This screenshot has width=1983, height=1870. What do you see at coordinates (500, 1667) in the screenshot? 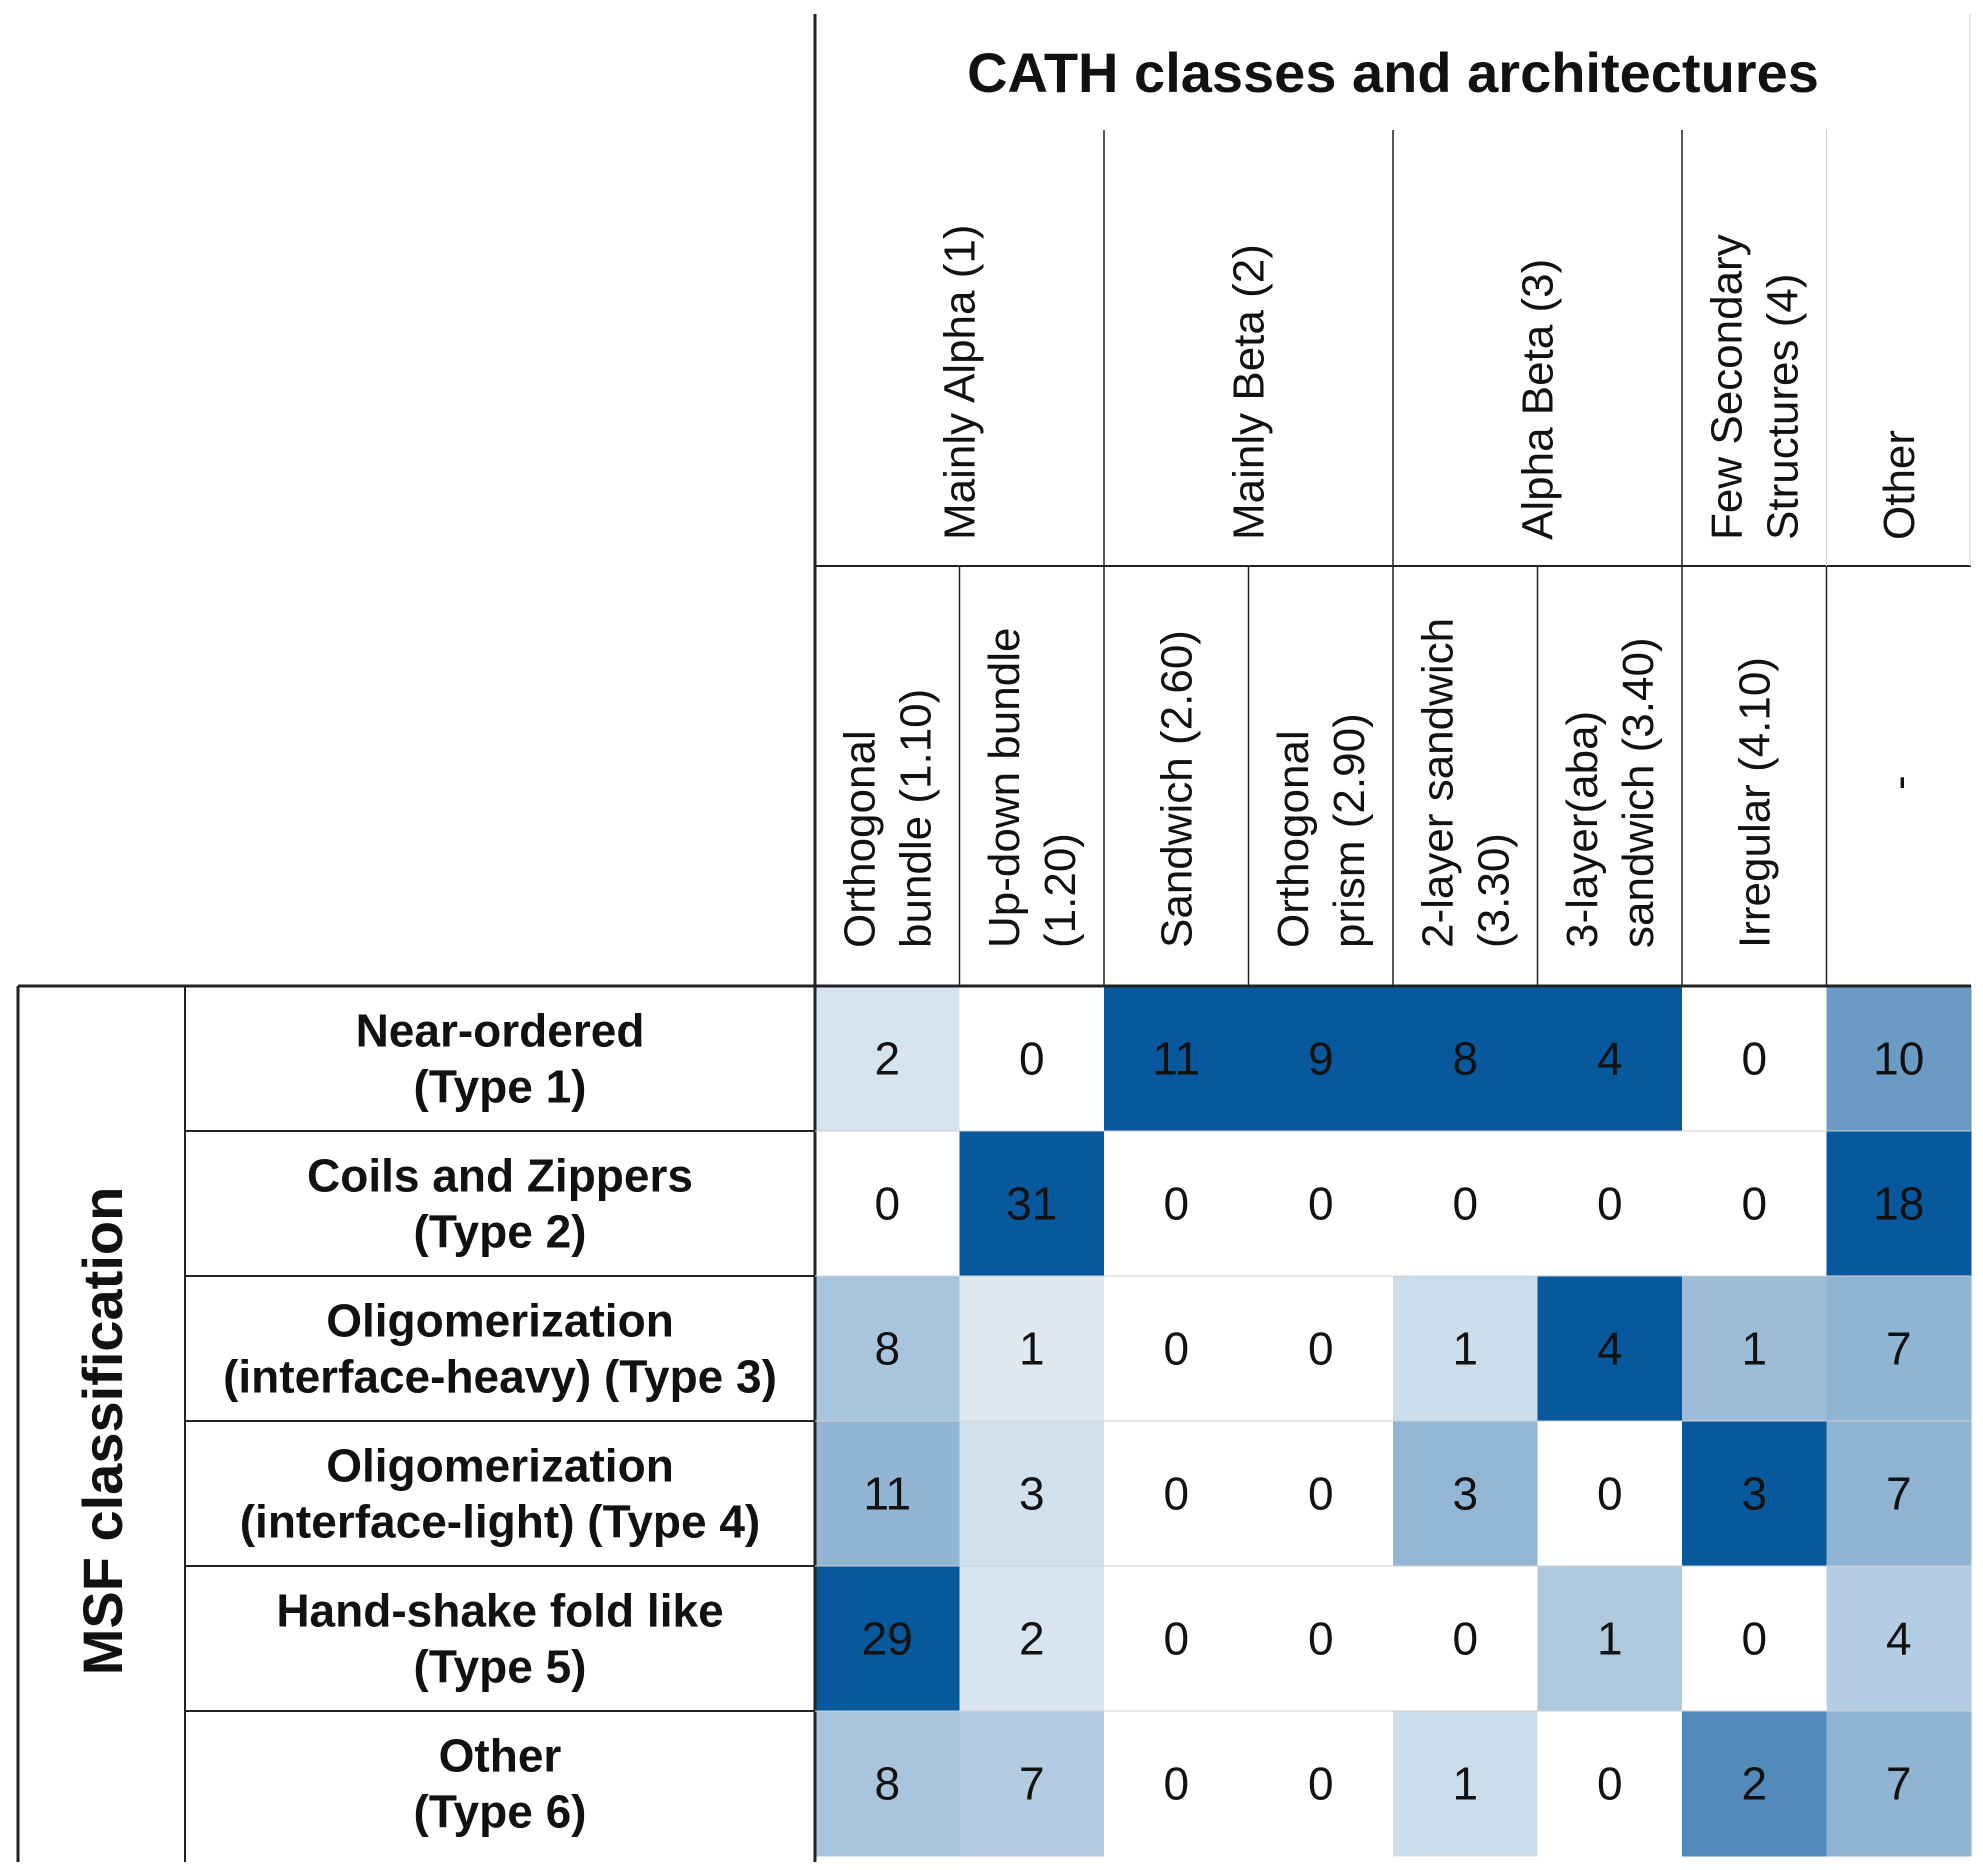
I see `row-label: (Type 5)` at bounding box center [500, 1667].